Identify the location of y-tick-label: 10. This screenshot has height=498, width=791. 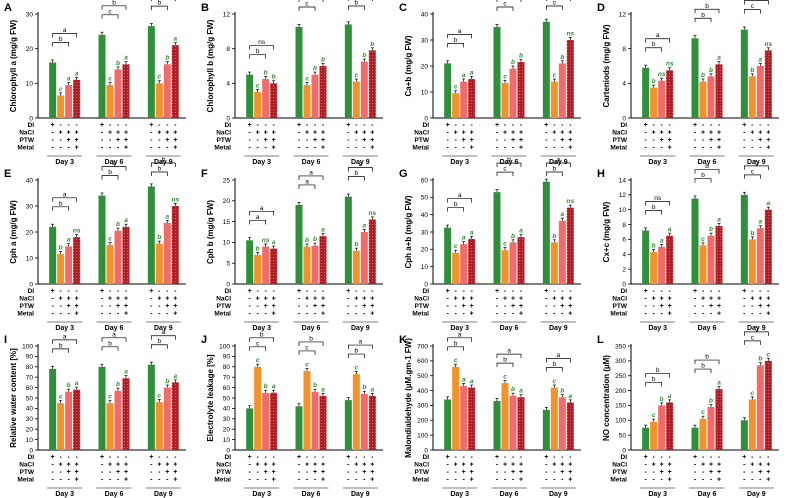
(30, 258).